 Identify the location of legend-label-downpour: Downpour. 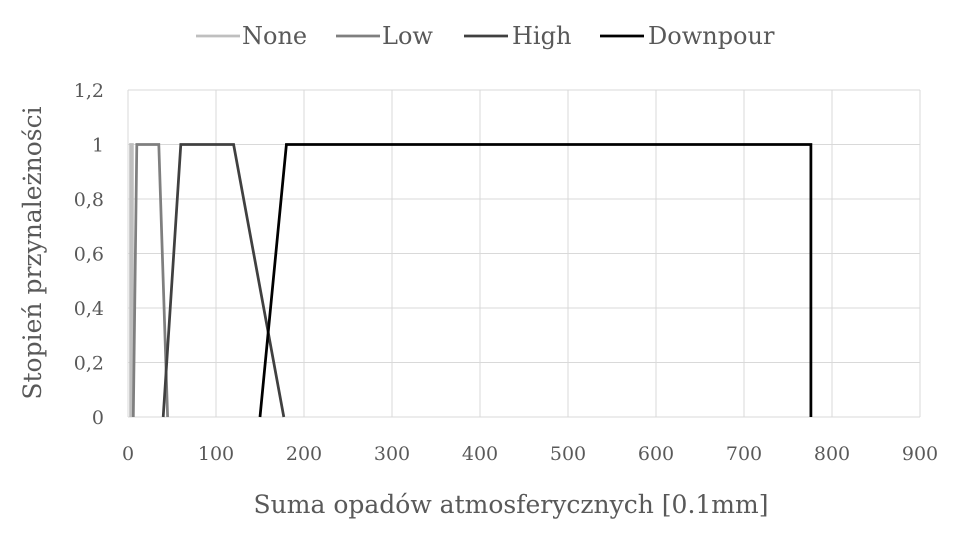
(711, 36).